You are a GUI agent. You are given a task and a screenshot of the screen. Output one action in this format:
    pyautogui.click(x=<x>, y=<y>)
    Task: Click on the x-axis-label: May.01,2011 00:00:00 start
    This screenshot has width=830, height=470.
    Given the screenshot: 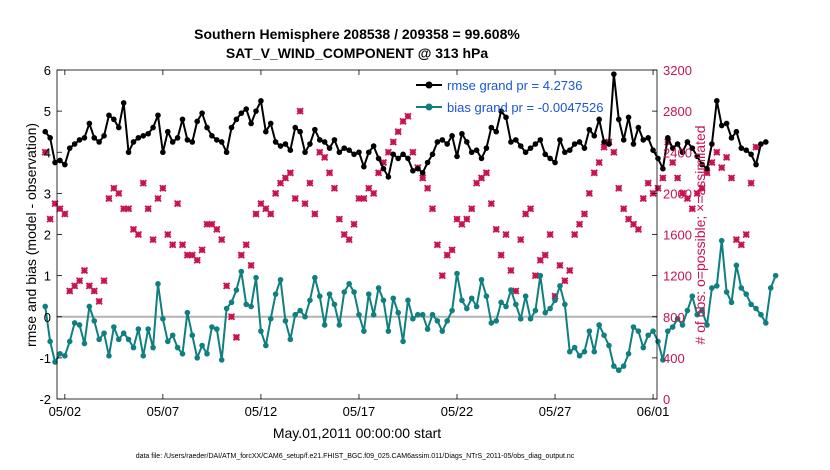 What is the action you would take?
    pyautogui.click(x=357, y=433)
    